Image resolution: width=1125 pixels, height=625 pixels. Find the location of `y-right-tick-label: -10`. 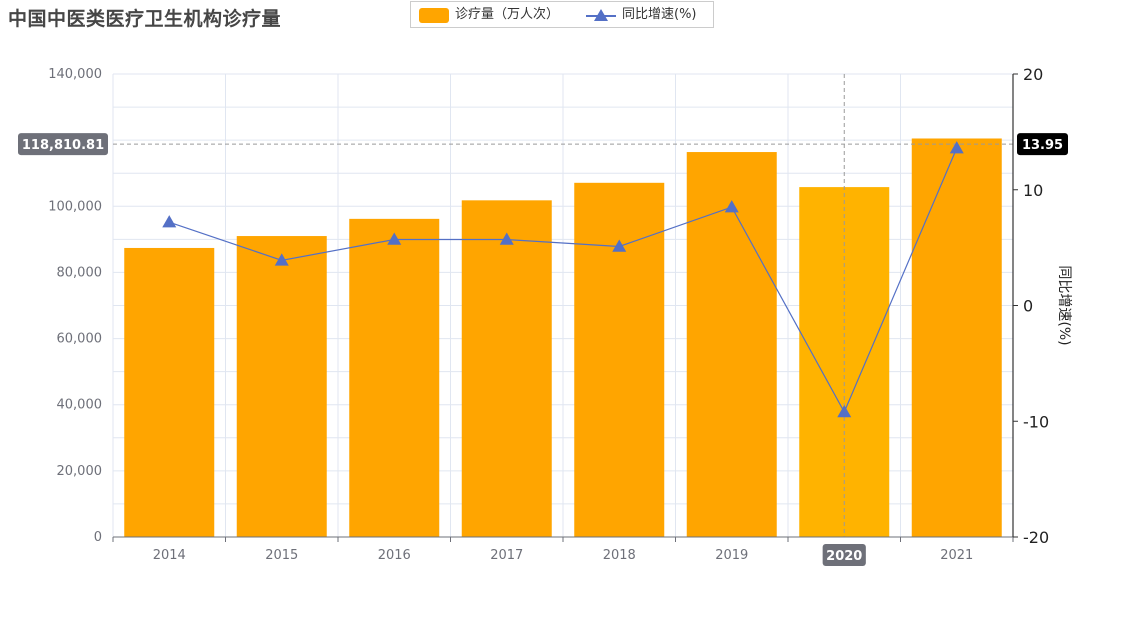

y-right-tick-label: -10 is located at coordinates (1036, 421).